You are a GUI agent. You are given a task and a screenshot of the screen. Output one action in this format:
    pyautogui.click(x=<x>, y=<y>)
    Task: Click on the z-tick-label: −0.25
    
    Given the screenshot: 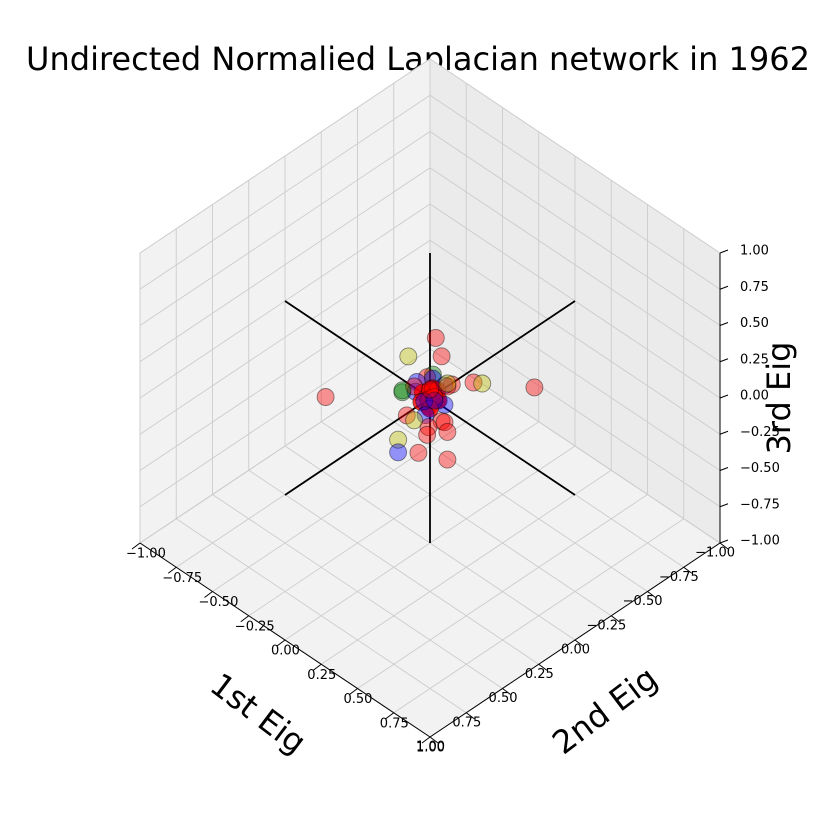 What is the action you would take?
    pyautogui.click(x=760, y=432)
    